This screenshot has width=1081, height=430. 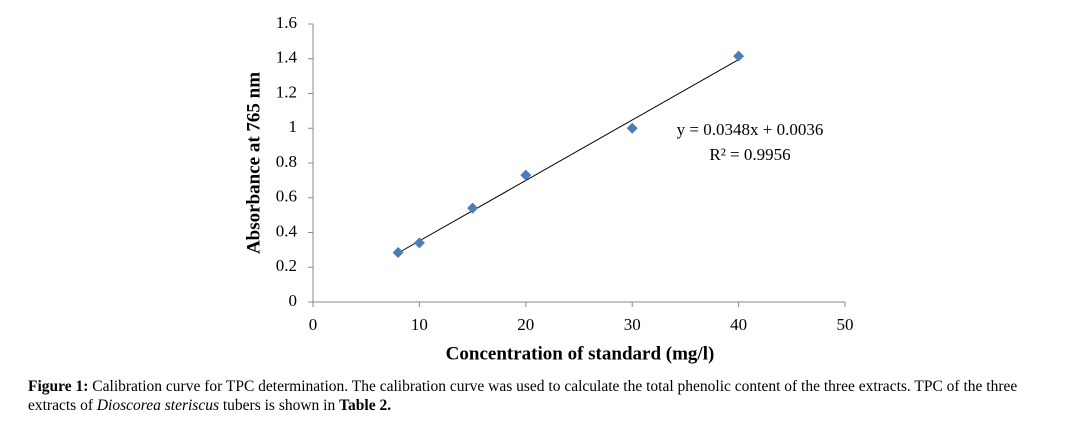 I want to click on x-tick-label: 40, so click(x=738, y=324).